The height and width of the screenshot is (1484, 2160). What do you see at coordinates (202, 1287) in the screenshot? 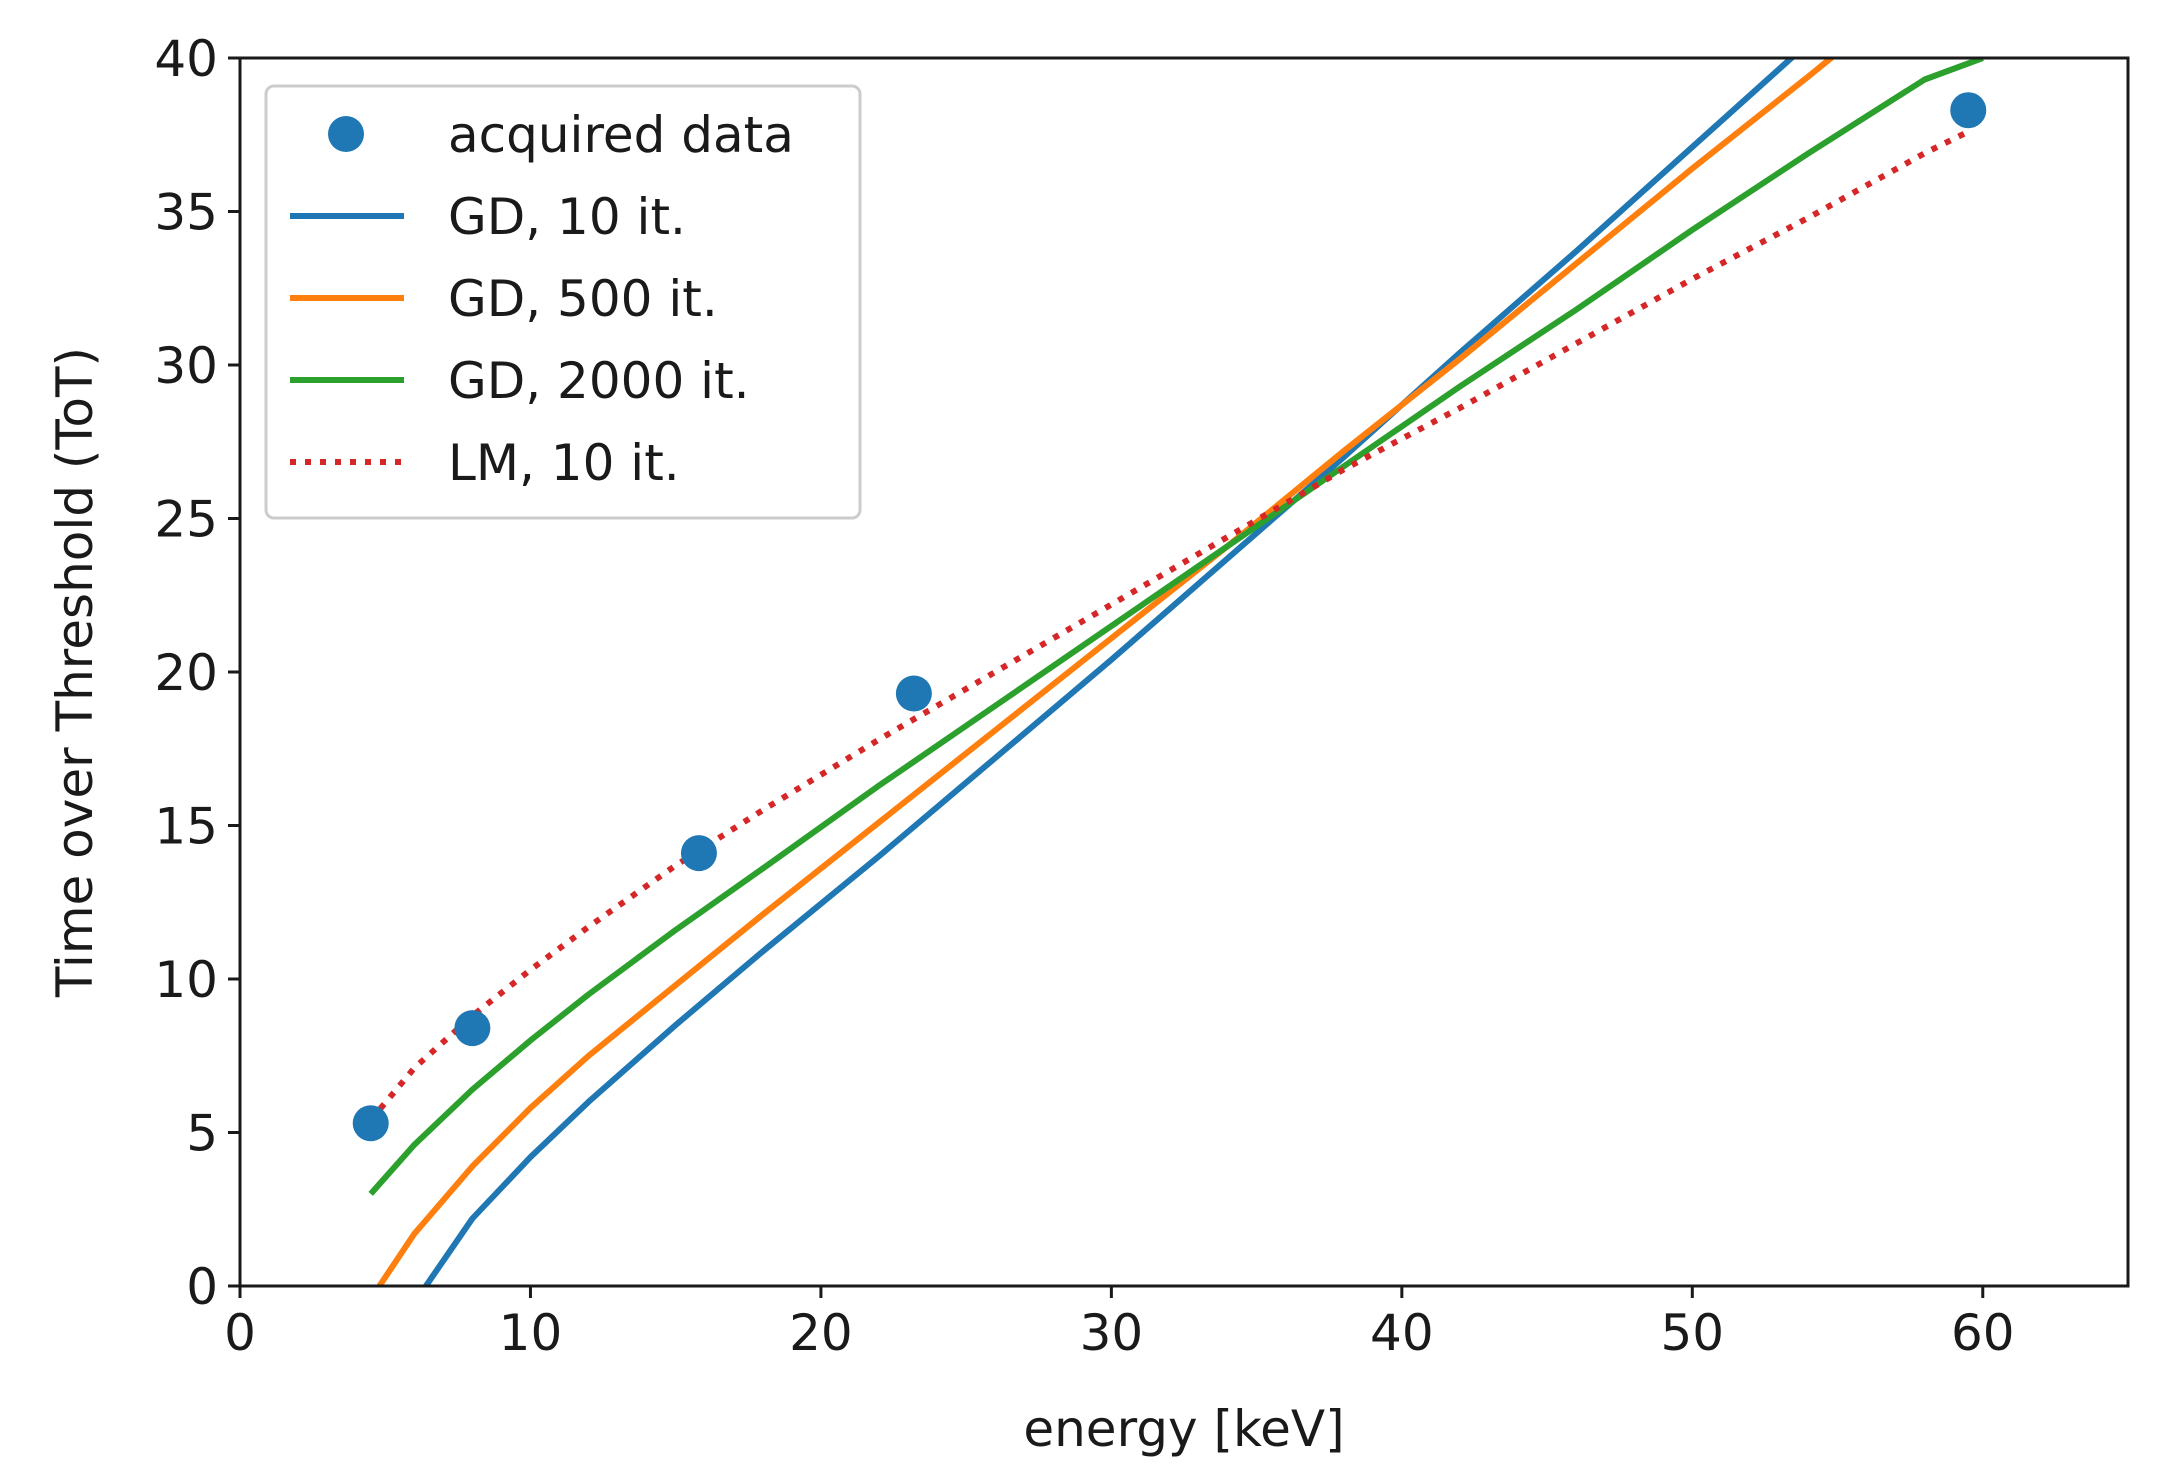
I see `y-tick-label: 0` at bounding box center [202, 1287].